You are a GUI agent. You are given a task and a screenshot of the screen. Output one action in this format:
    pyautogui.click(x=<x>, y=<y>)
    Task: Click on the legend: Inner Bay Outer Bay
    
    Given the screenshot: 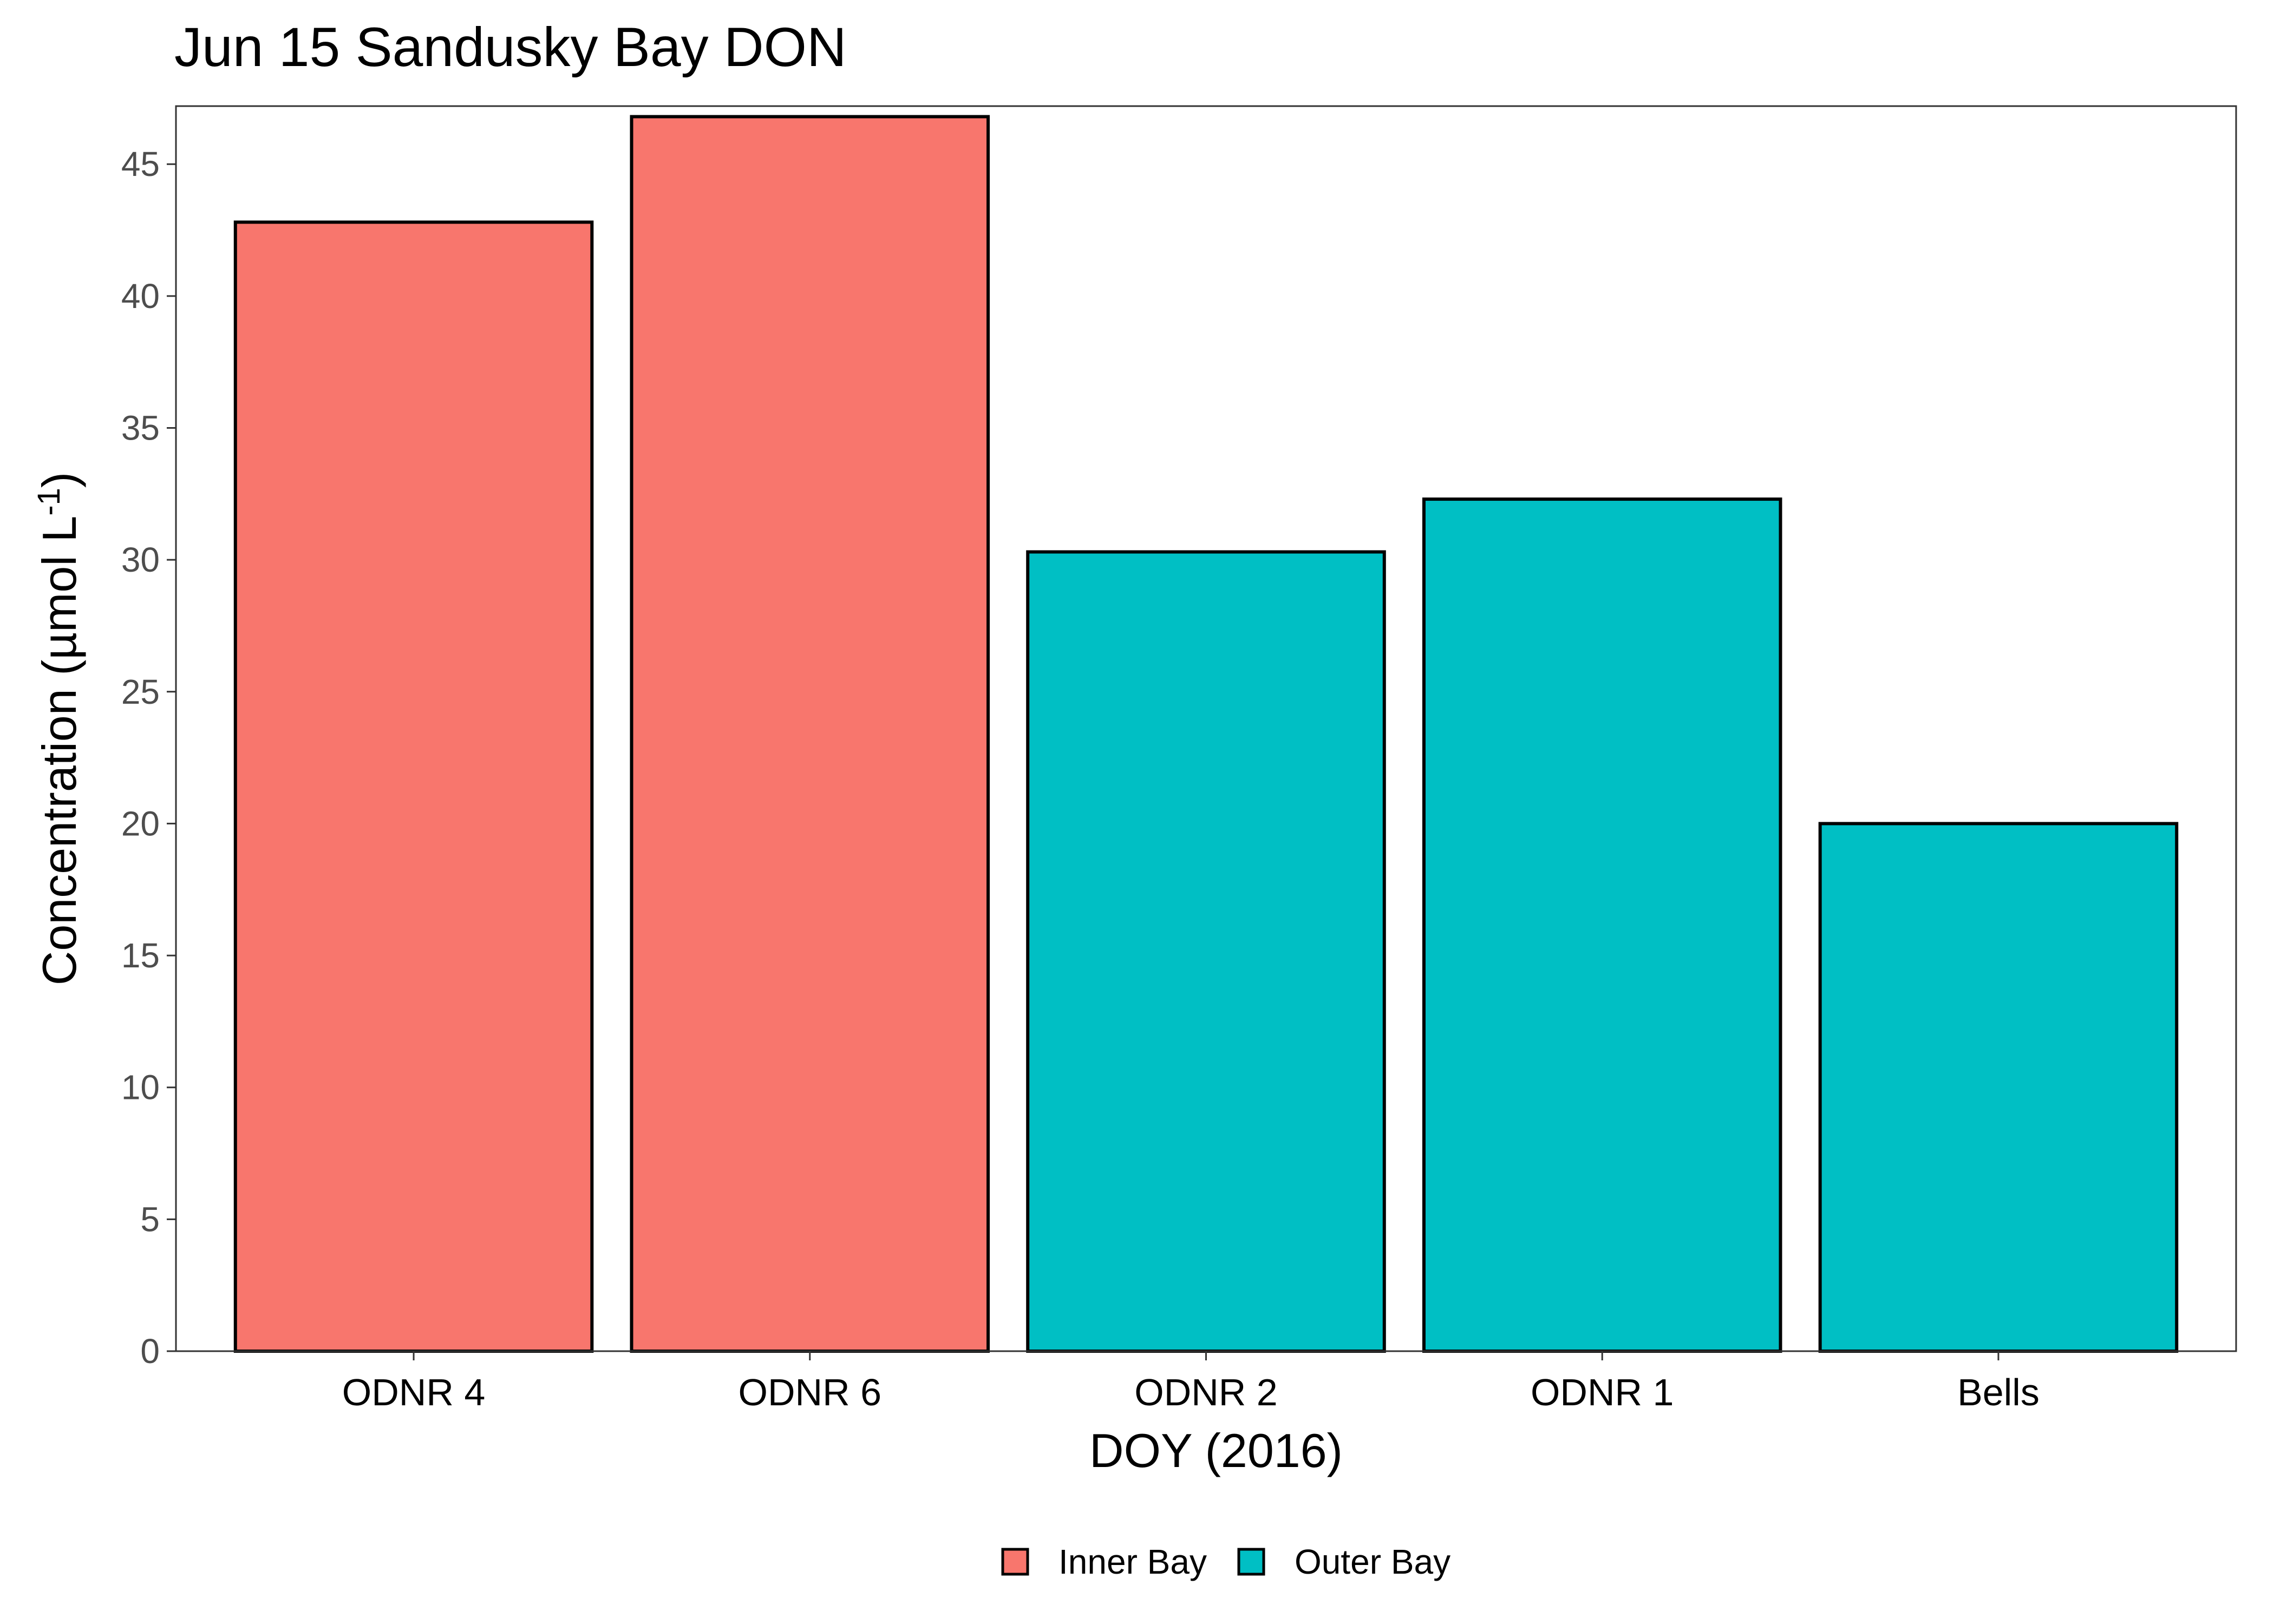 What is the action you would take?
    pyautogui.click(x=1225, y=1561)
    